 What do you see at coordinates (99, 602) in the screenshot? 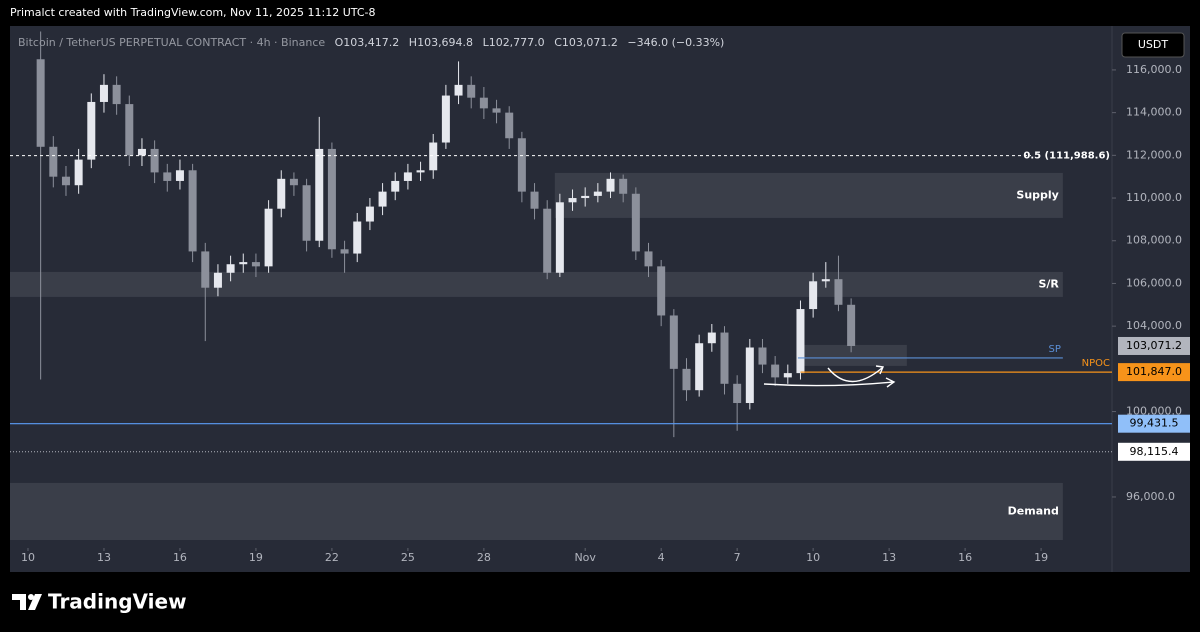
I see `logo: TradingView` at bounding box center [99, 602].